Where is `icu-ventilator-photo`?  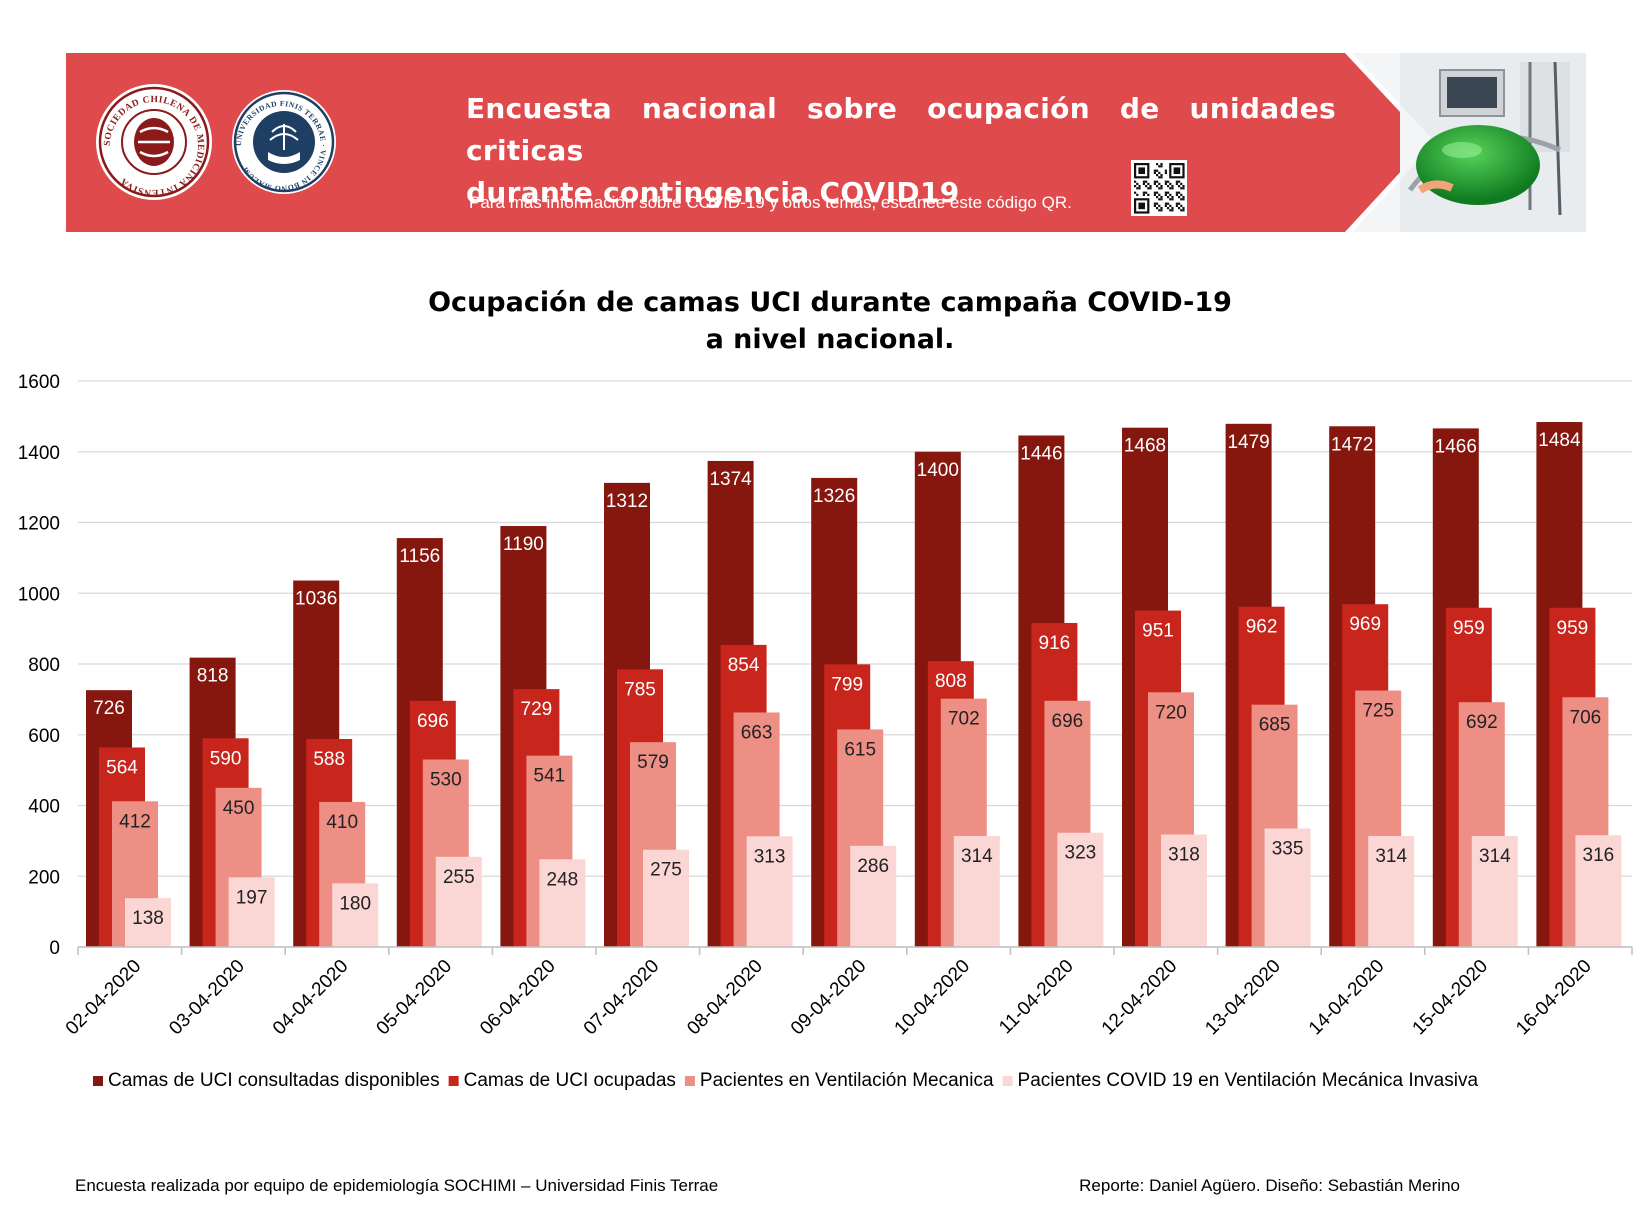
icu-ventilator-photo is located at coordinates (1469, 142).